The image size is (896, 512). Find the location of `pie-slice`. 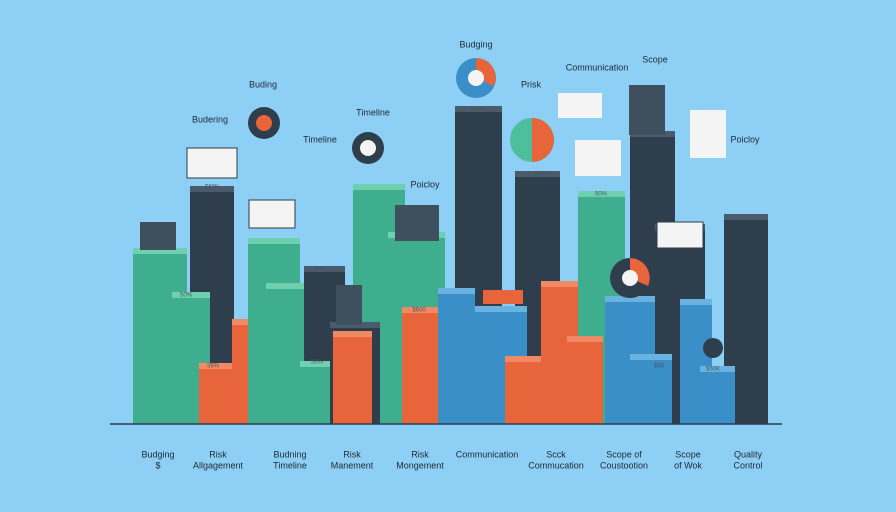

pie-slice is located at coordinates (543, 140).